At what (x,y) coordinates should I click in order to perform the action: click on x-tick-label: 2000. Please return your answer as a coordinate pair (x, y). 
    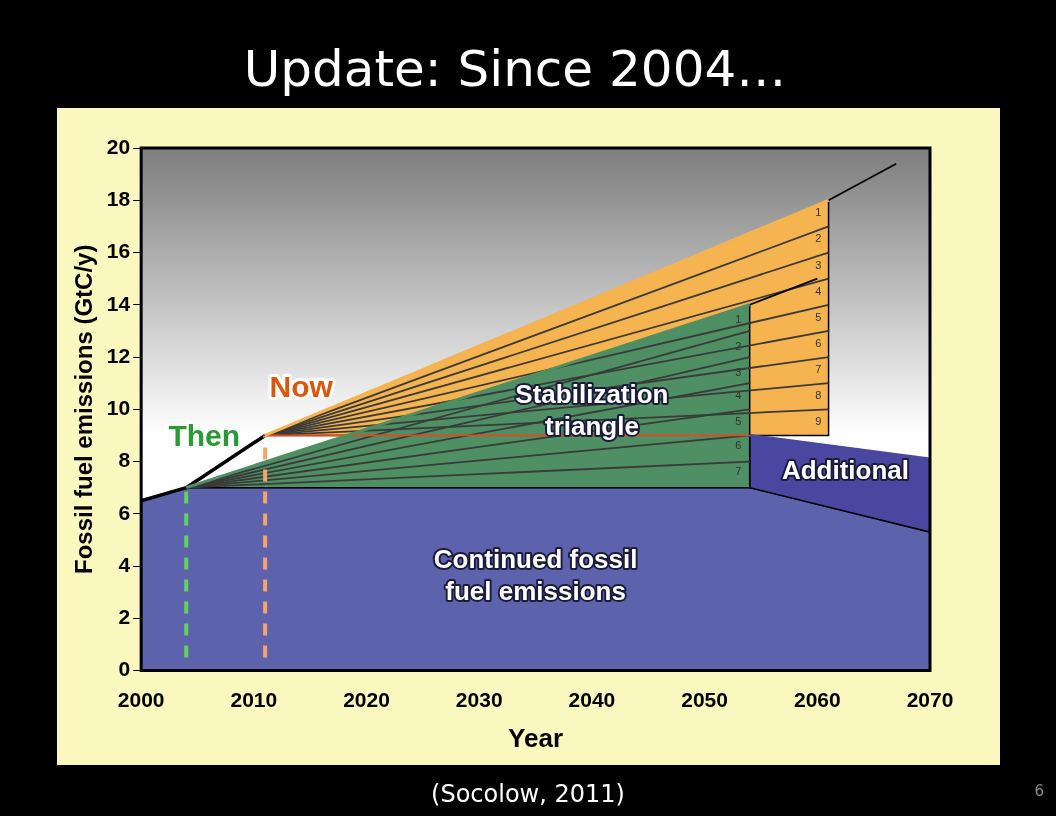
    Looking at the image, I should click on (141, 699).